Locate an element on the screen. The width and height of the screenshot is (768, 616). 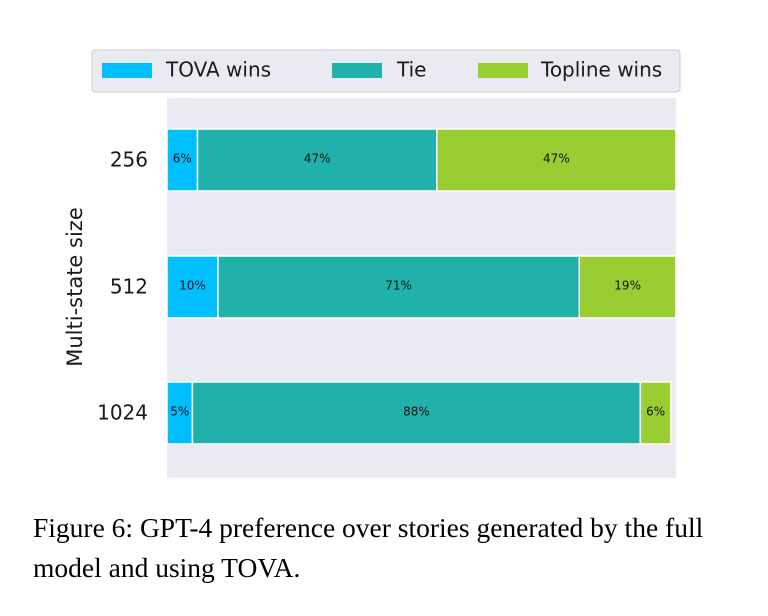
bar-256-tova-wins is located at coordinates (182, 160).